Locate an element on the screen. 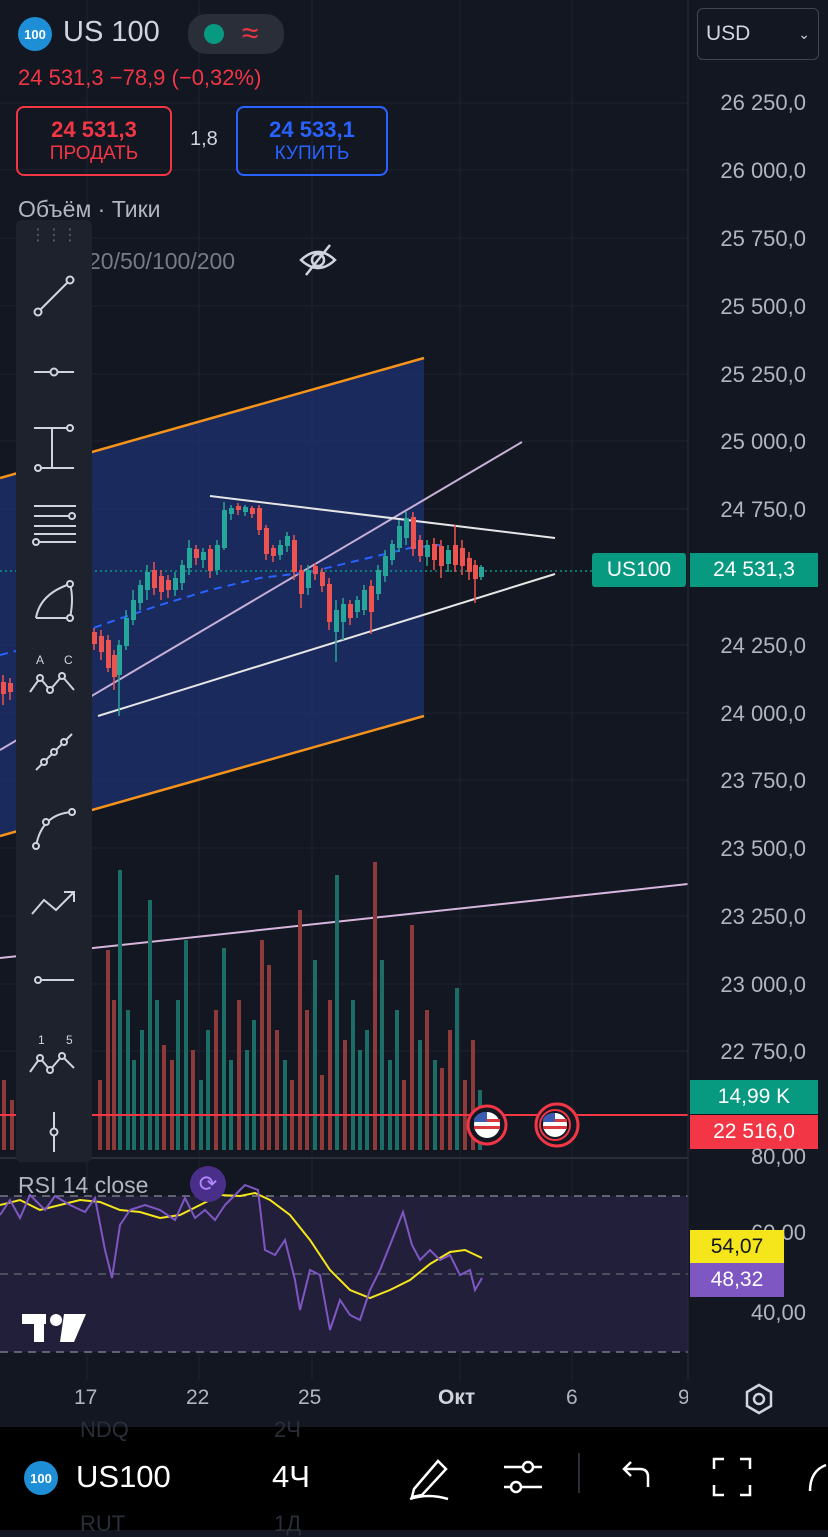  price-label: 24 750,0 is located at coordinates (763, 509).